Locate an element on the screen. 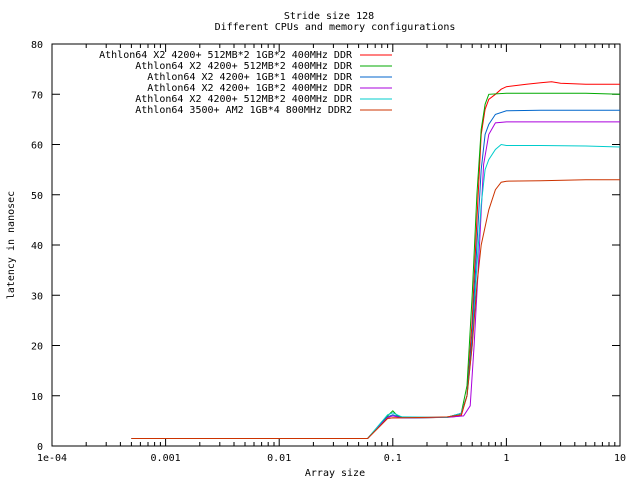 The height and width of the screenshot is (480, 640). y-tick-label: 60 is located at coordinates (37, 146).